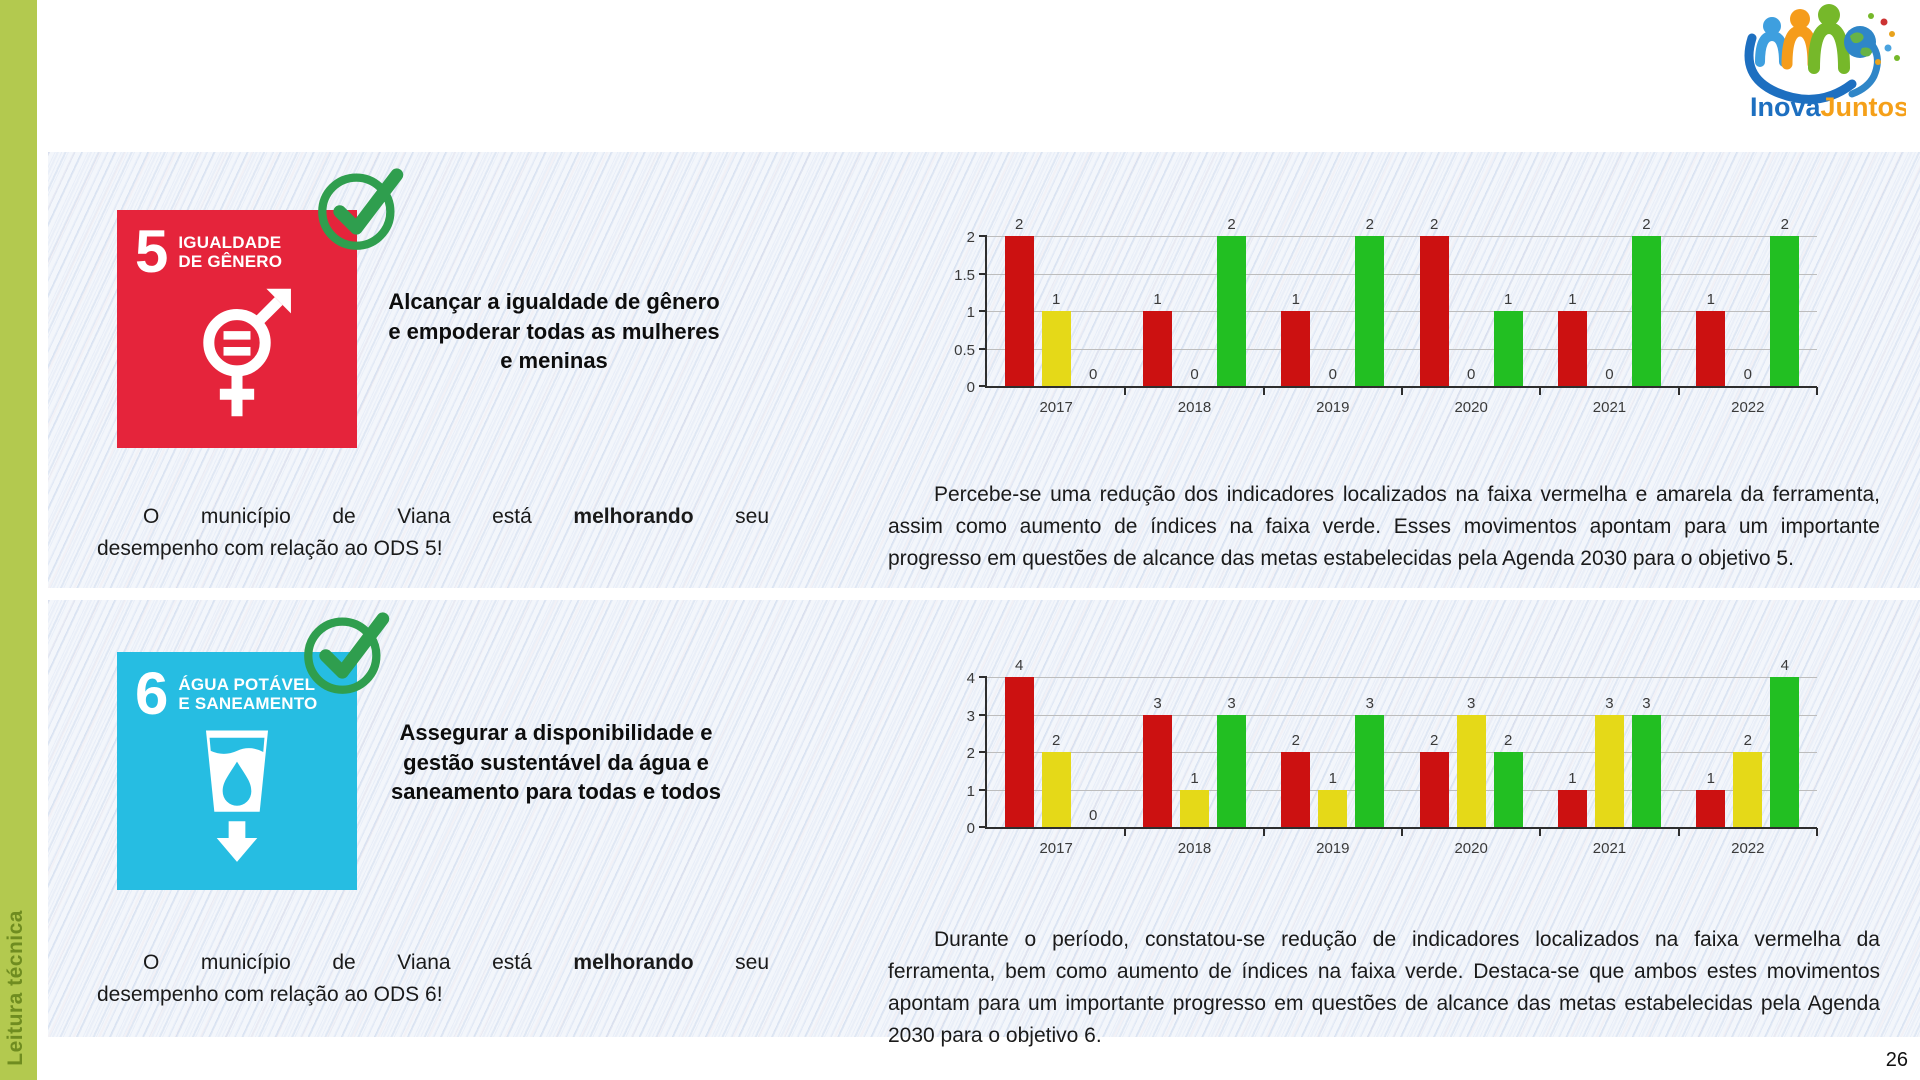  What do you see at coordinates (1811, 63) in the screenshot?
I see `inovajuntos-logo: InovaJuntos` at bounding box center [1811, 63].